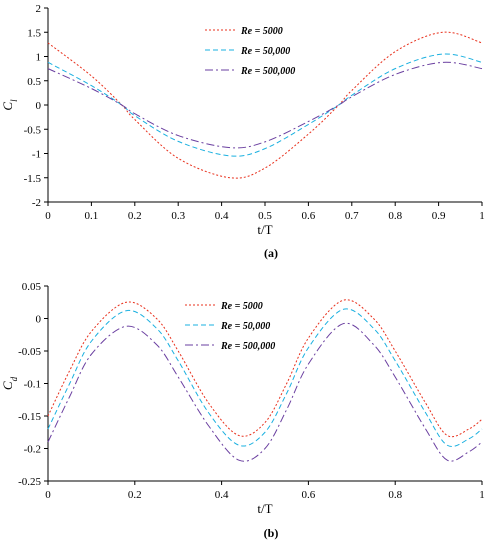 Image resolution: width=487 pixels, height=550 pixels. I want to click on panel-label-letter: (b), so click(271, 533).